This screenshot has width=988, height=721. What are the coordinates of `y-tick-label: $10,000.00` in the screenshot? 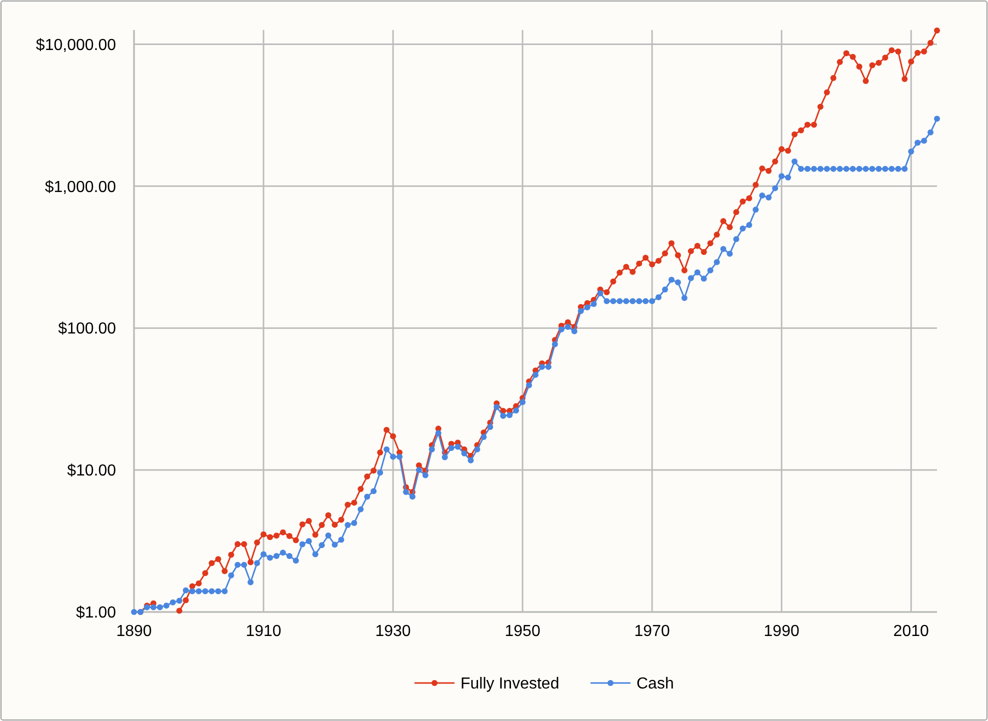 It's located at (76, 45).